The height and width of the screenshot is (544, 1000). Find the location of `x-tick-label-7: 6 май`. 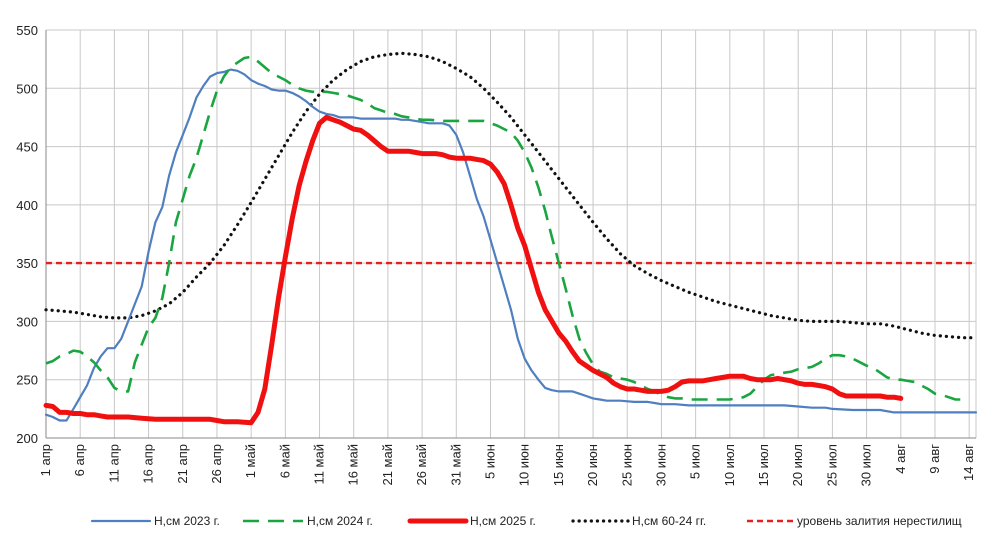

x-tick-label-7: 6 май is located at coordinates (284, 461).